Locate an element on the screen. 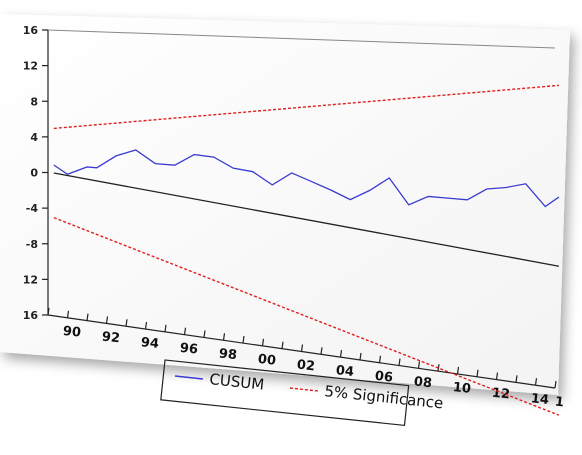 The width and height of the screenshot is (582, 455). x-tick-label: 04 is located at coordinates (345, 371).